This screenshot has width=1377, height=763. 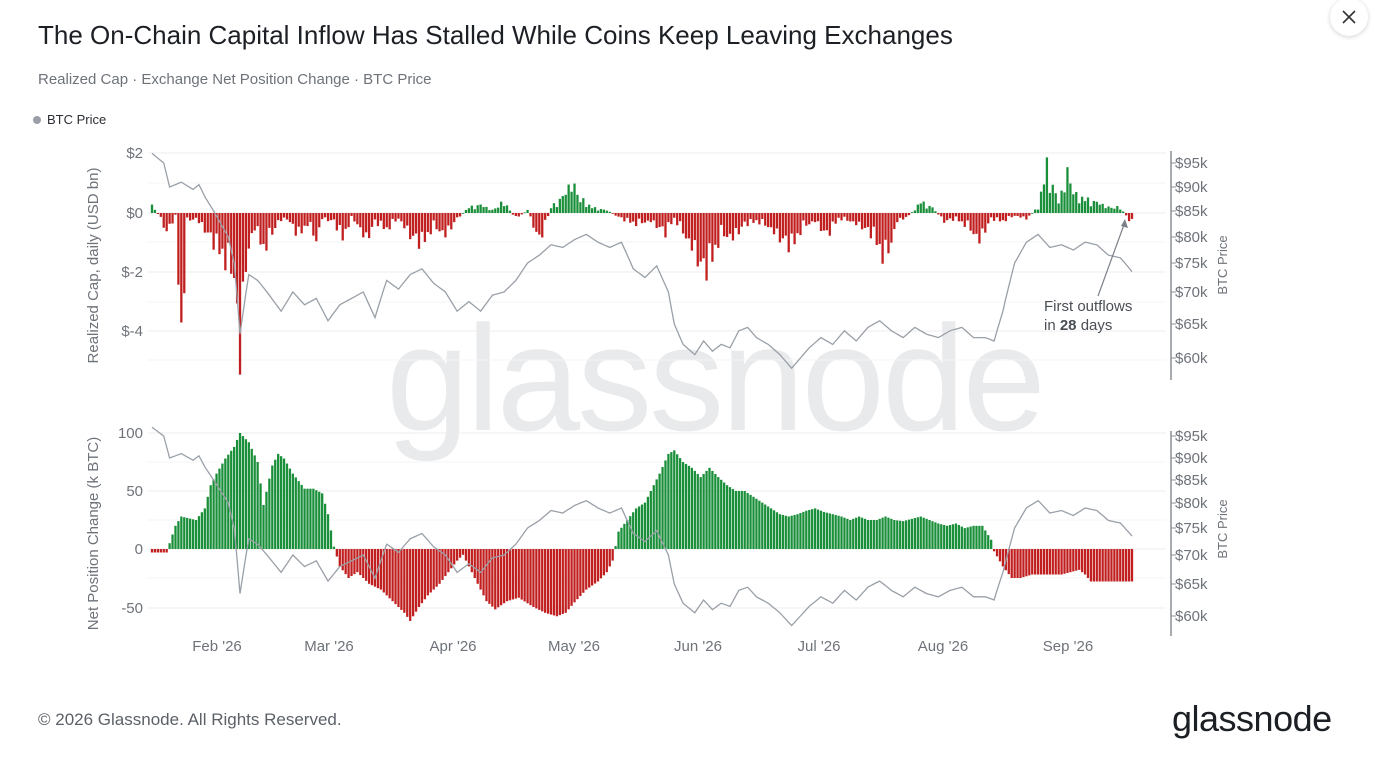 I want to click on brand-logo: glassnode, so click(x=1252, y=718).